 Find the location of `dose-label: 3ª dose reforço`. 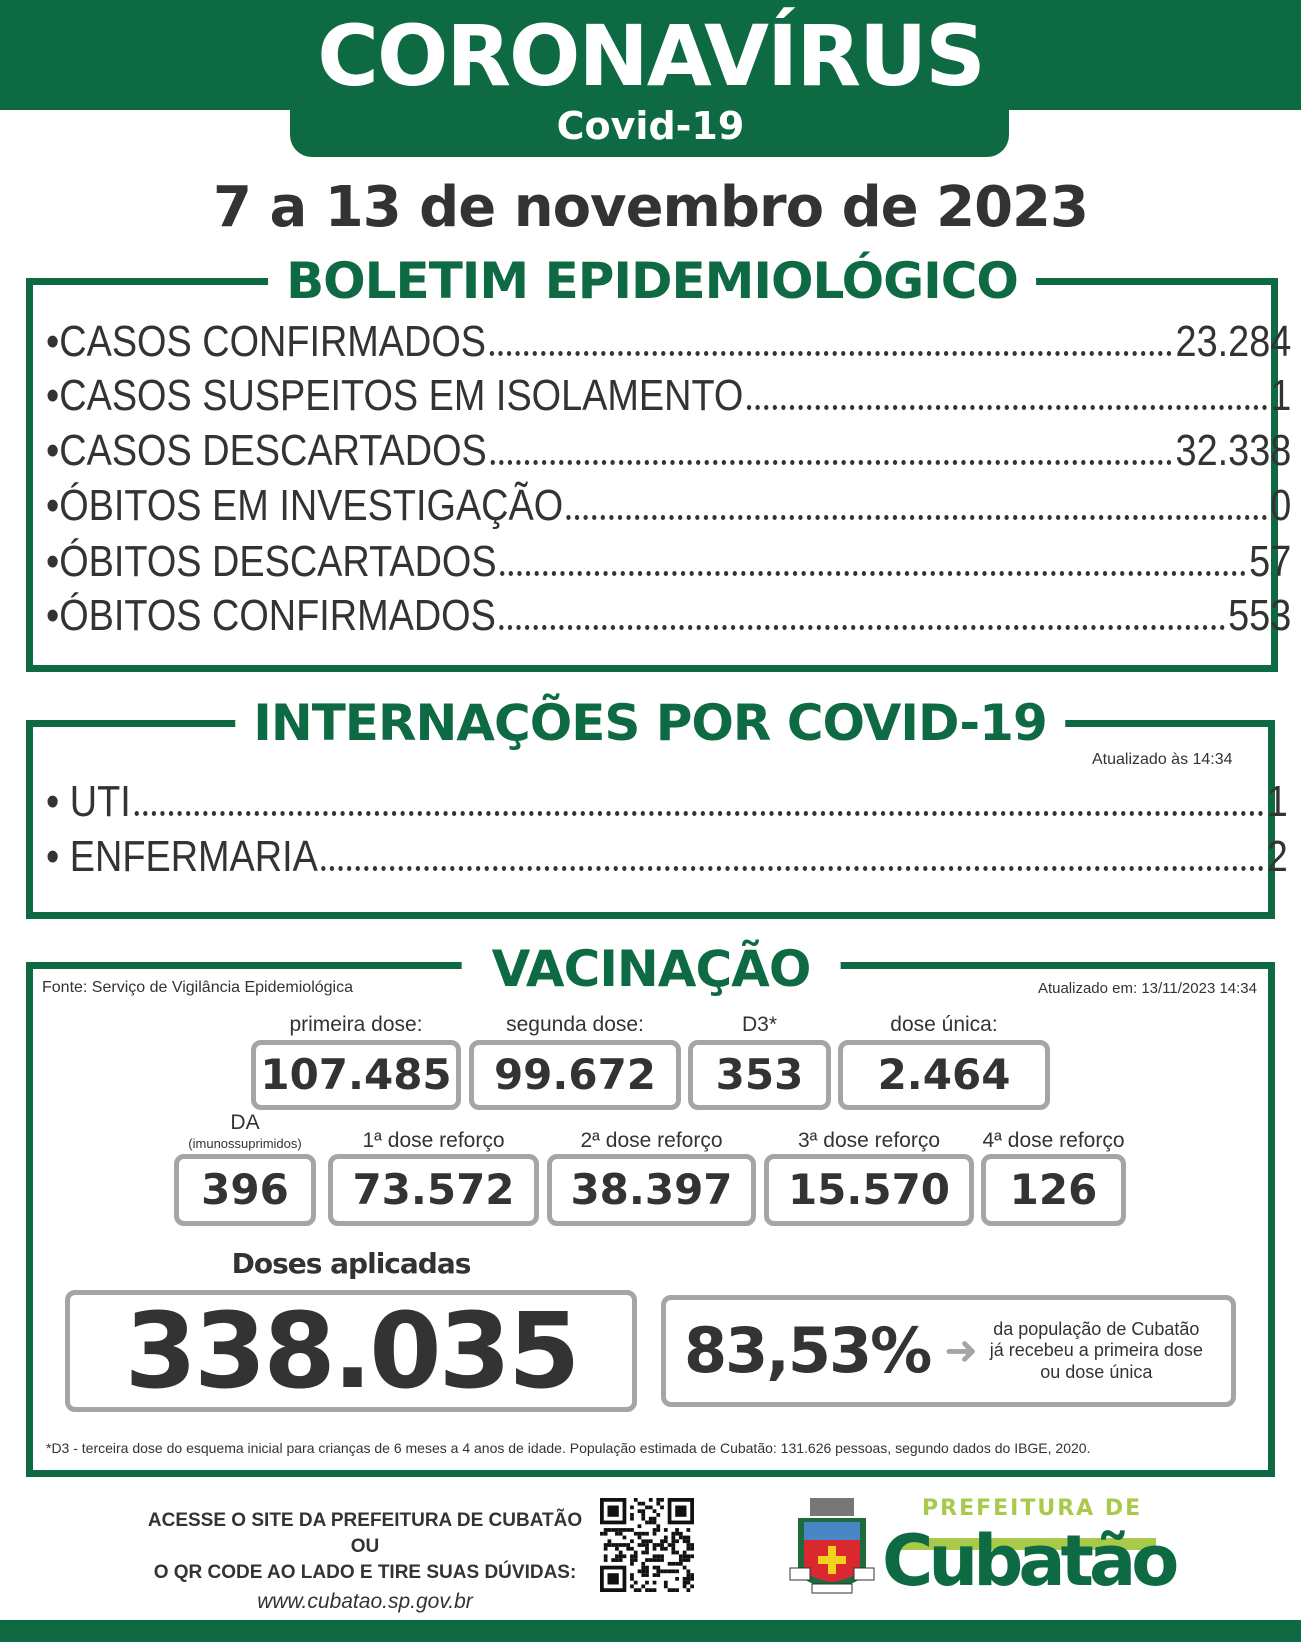

dose-label: 3ª dose reforço is located at coordinates (869, 1140).